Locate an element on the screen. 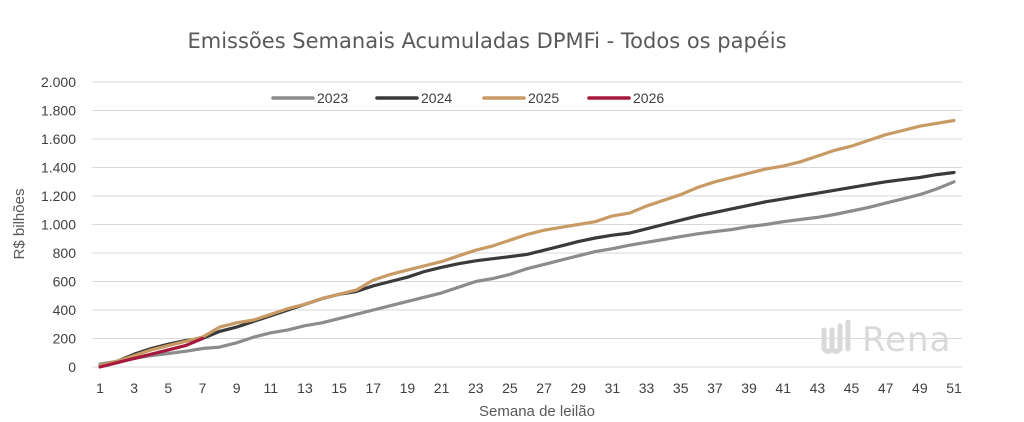  x-tick-label: 29 is located at coordinates (578, 388).